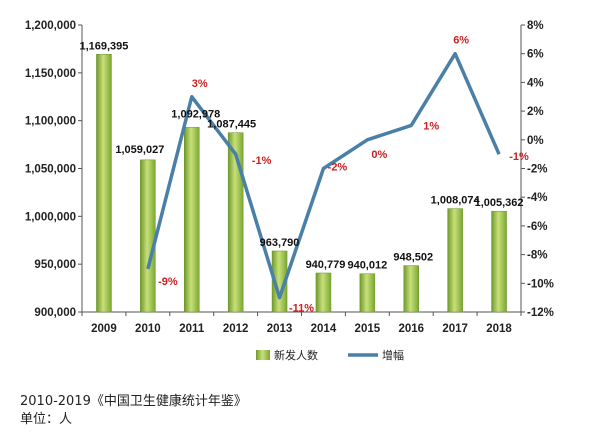  I want to click on y-left-tick-label: 1,200,000, so click(50, 26).